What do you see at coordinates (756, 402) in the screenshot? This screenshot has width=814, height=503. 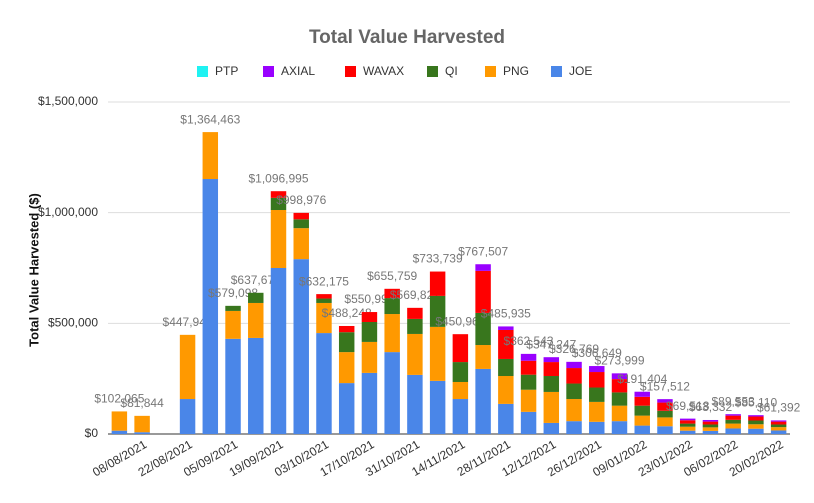 I see `total-label: $85,110` at bounding box center [756, 402].